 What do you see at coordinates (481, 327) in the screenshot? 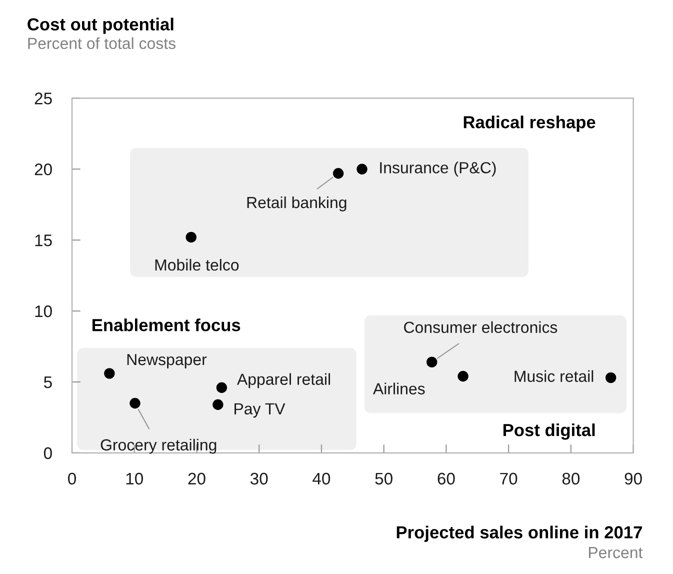
I see `annotation: Consumer electronics` at bounding box center [481, 327].